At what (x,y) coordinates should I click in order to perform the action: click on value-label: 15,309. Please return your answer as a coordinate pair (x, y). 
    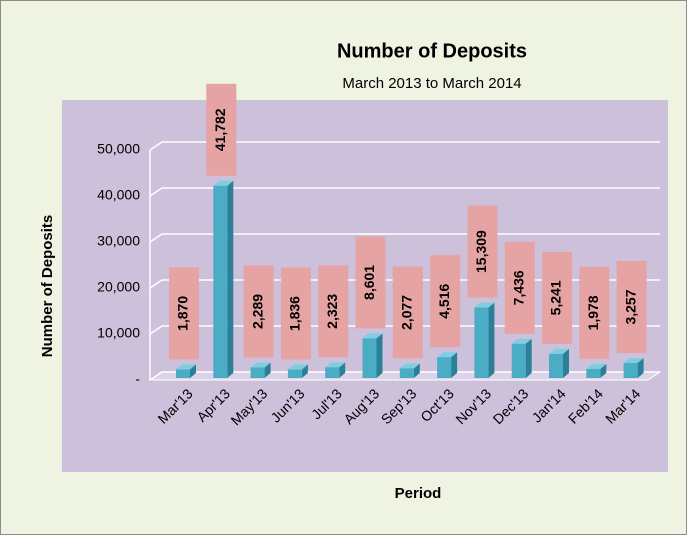
    Looking at the image, I should click on (481, 251).